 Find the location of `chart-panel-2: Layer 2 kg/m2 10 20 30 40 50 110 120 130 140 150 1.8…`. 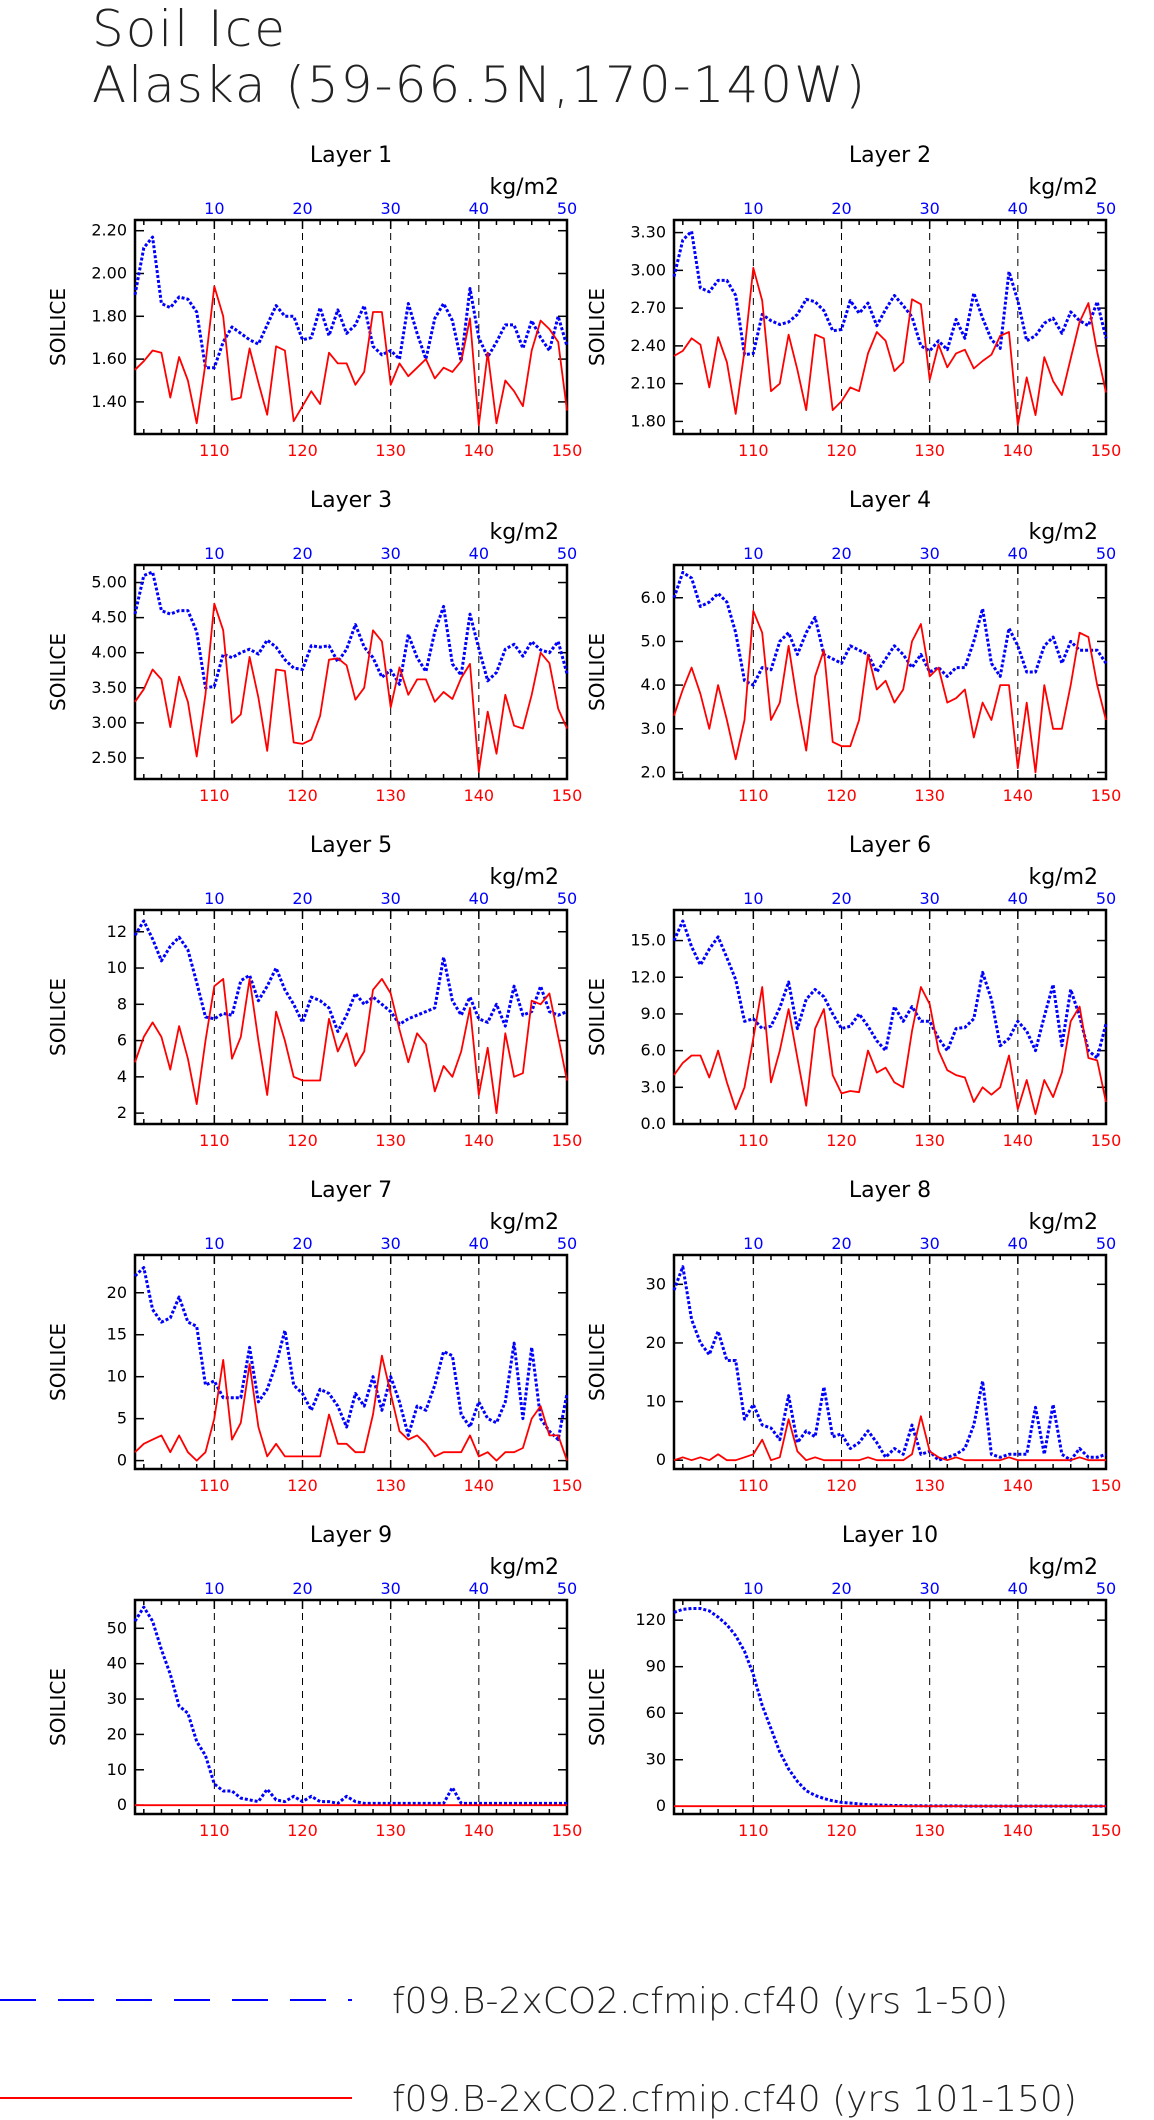

chart-panel-2: Layer 2 kg/m2 10 20 30 40 50 110 120 130 140 150 1.8… is located at coordinates (853, 301).